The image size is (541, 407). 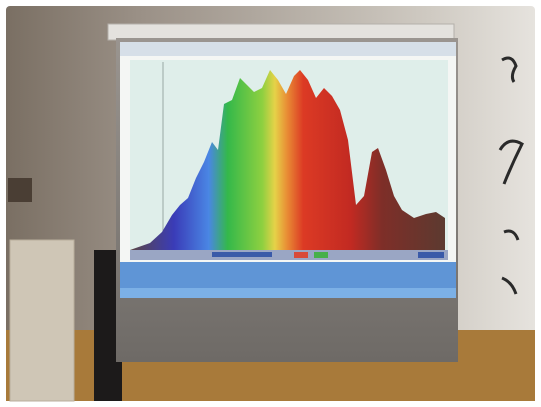 What do you see at coordinates (281, 32) in the screenshot?
I see `screen-housing` at bounding box center [281, 32].